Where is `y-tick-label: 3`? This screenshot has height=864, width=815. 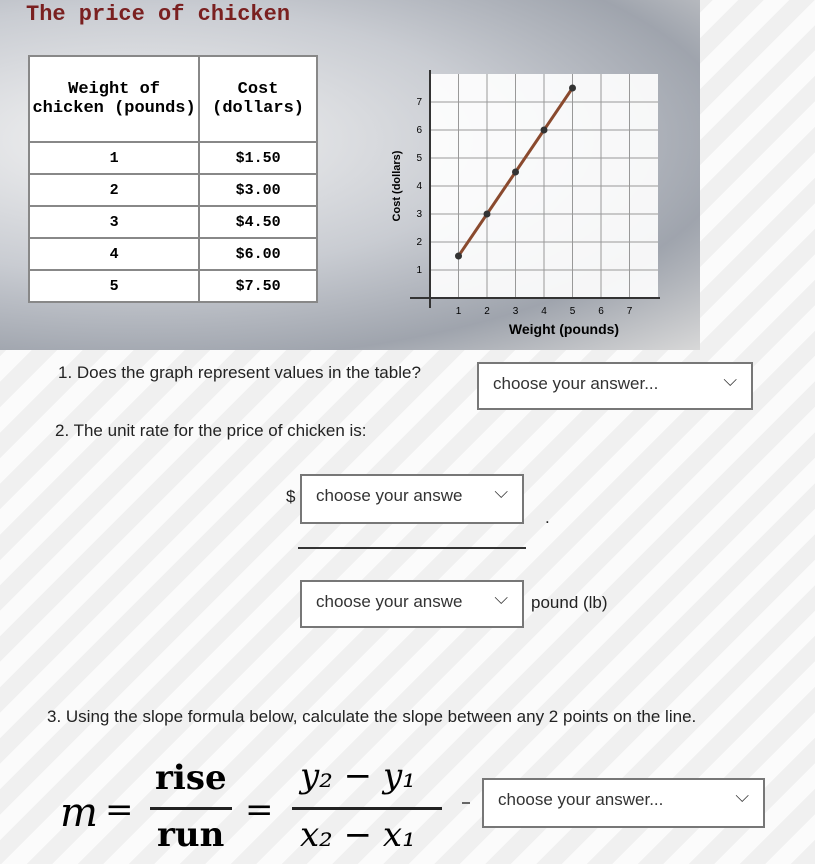
y-tick-label: 3 is located at coordinates (419, 214).